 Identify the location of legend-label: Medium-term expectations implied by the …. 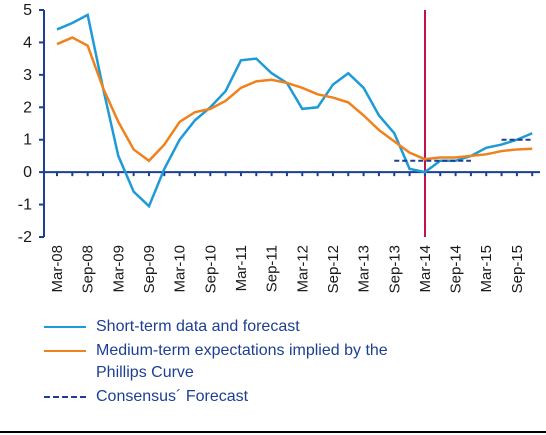
(242, 361).